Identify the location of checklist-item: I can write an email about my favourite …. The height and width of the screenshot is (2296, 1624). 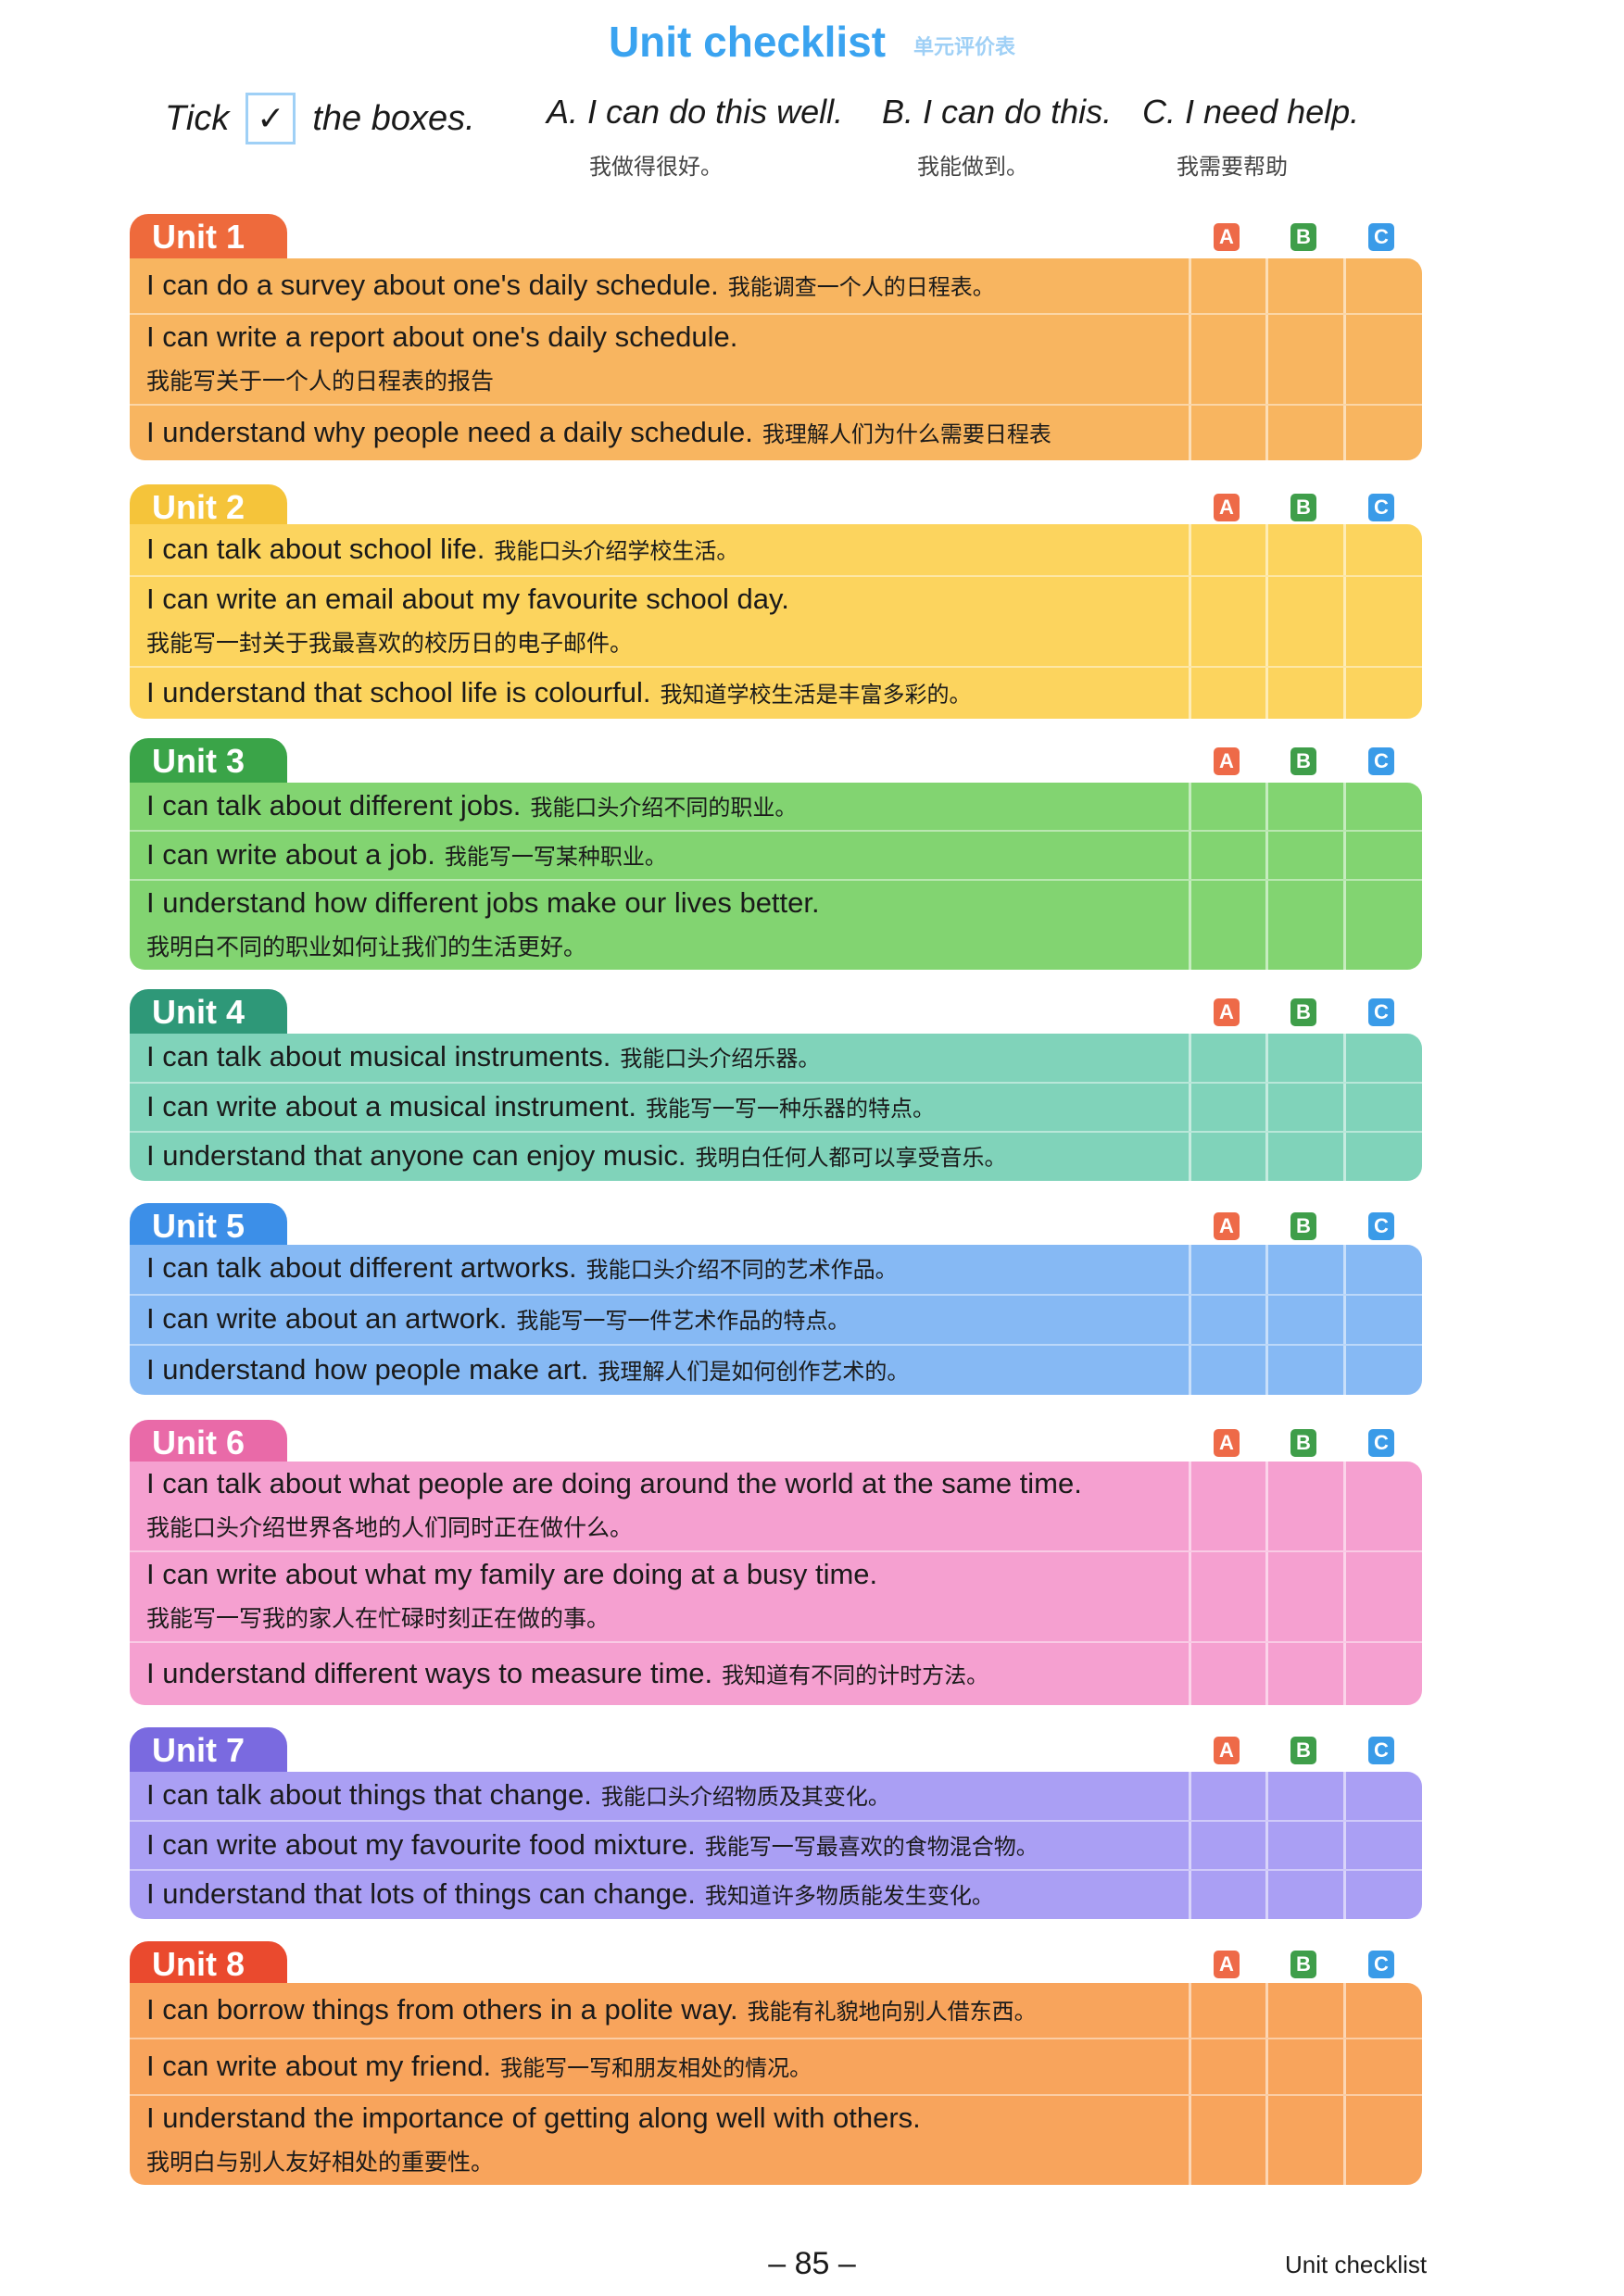
(776, 622).